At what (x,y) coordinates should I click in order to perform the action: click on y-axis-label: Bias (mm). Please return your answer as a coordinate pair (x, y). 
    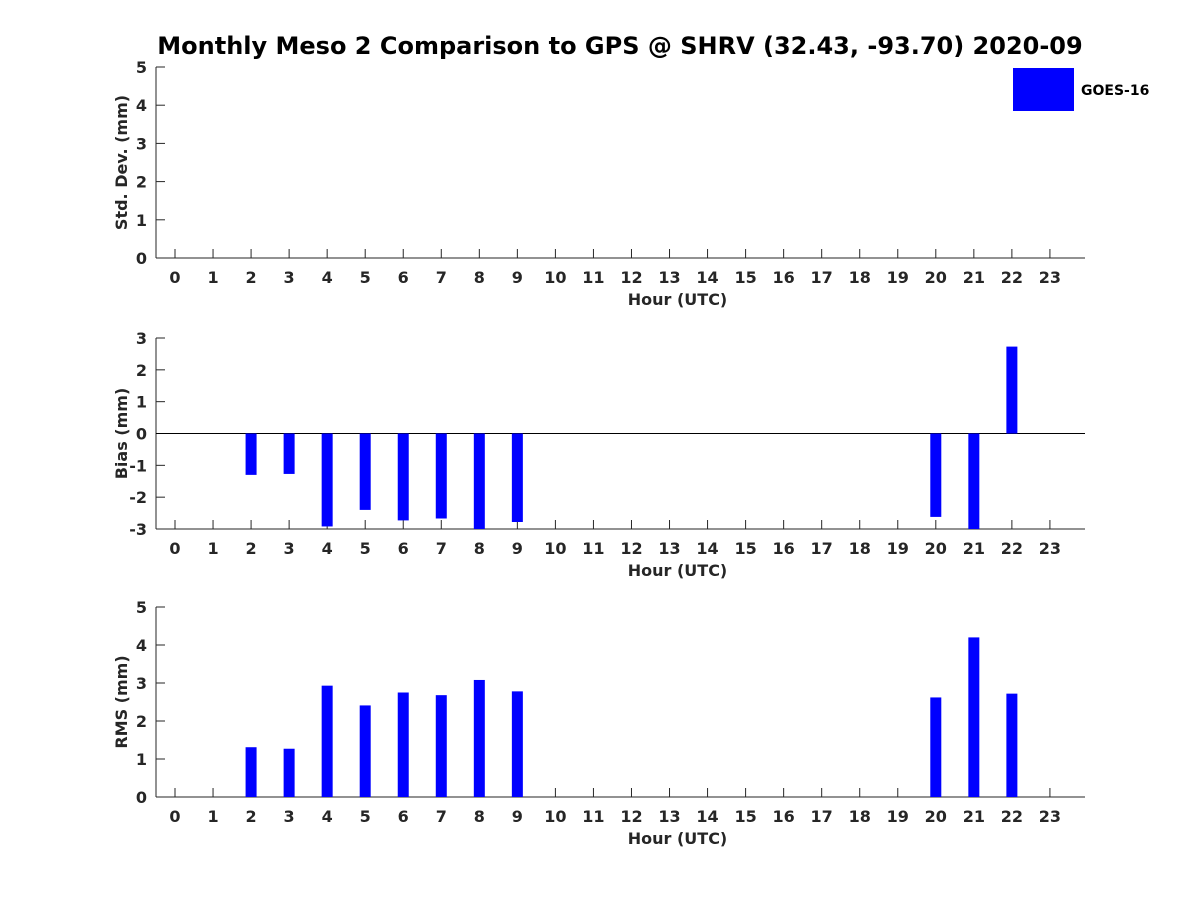
    Looking at the image, I should click on (121, 434).